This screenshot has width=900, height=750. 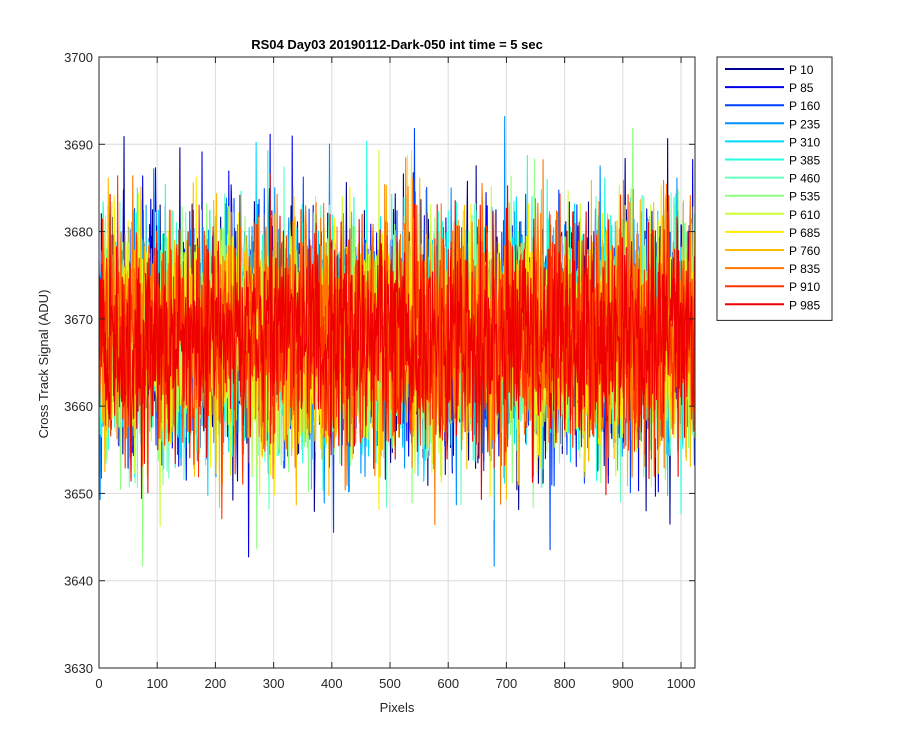 I want to click on legend-label: P 685, so click(x=804, y=233).